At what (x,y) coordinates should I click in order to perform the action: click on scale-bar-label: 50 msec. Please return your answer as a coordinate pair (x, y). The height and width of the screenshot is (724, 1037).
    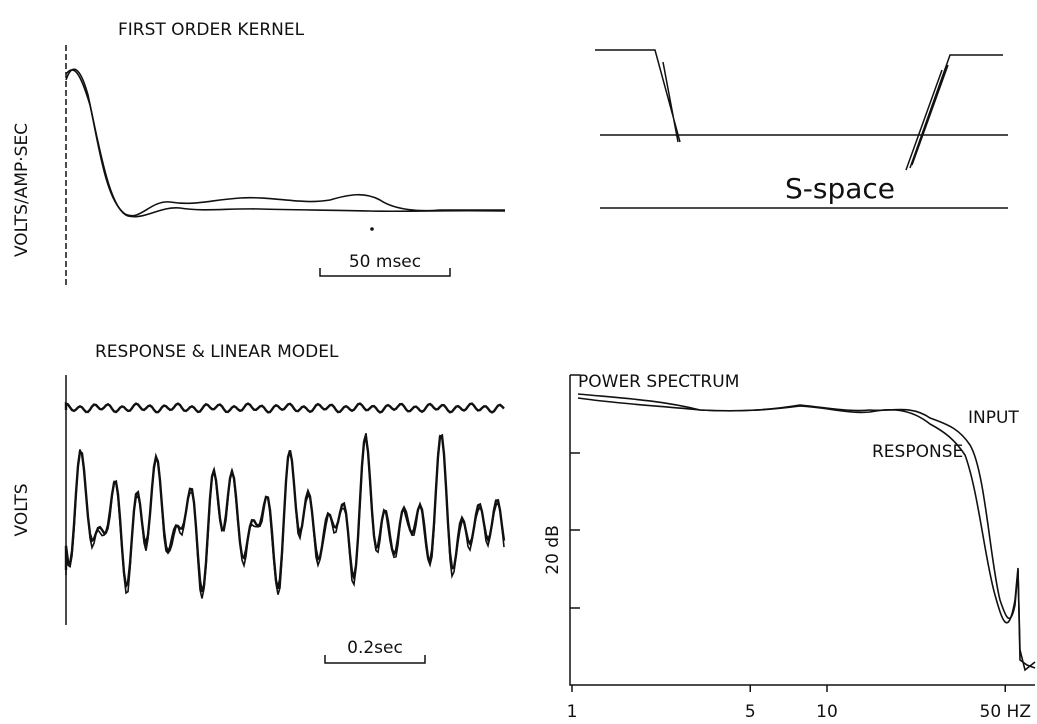
    Looking at the image, I should click on (385, 262).